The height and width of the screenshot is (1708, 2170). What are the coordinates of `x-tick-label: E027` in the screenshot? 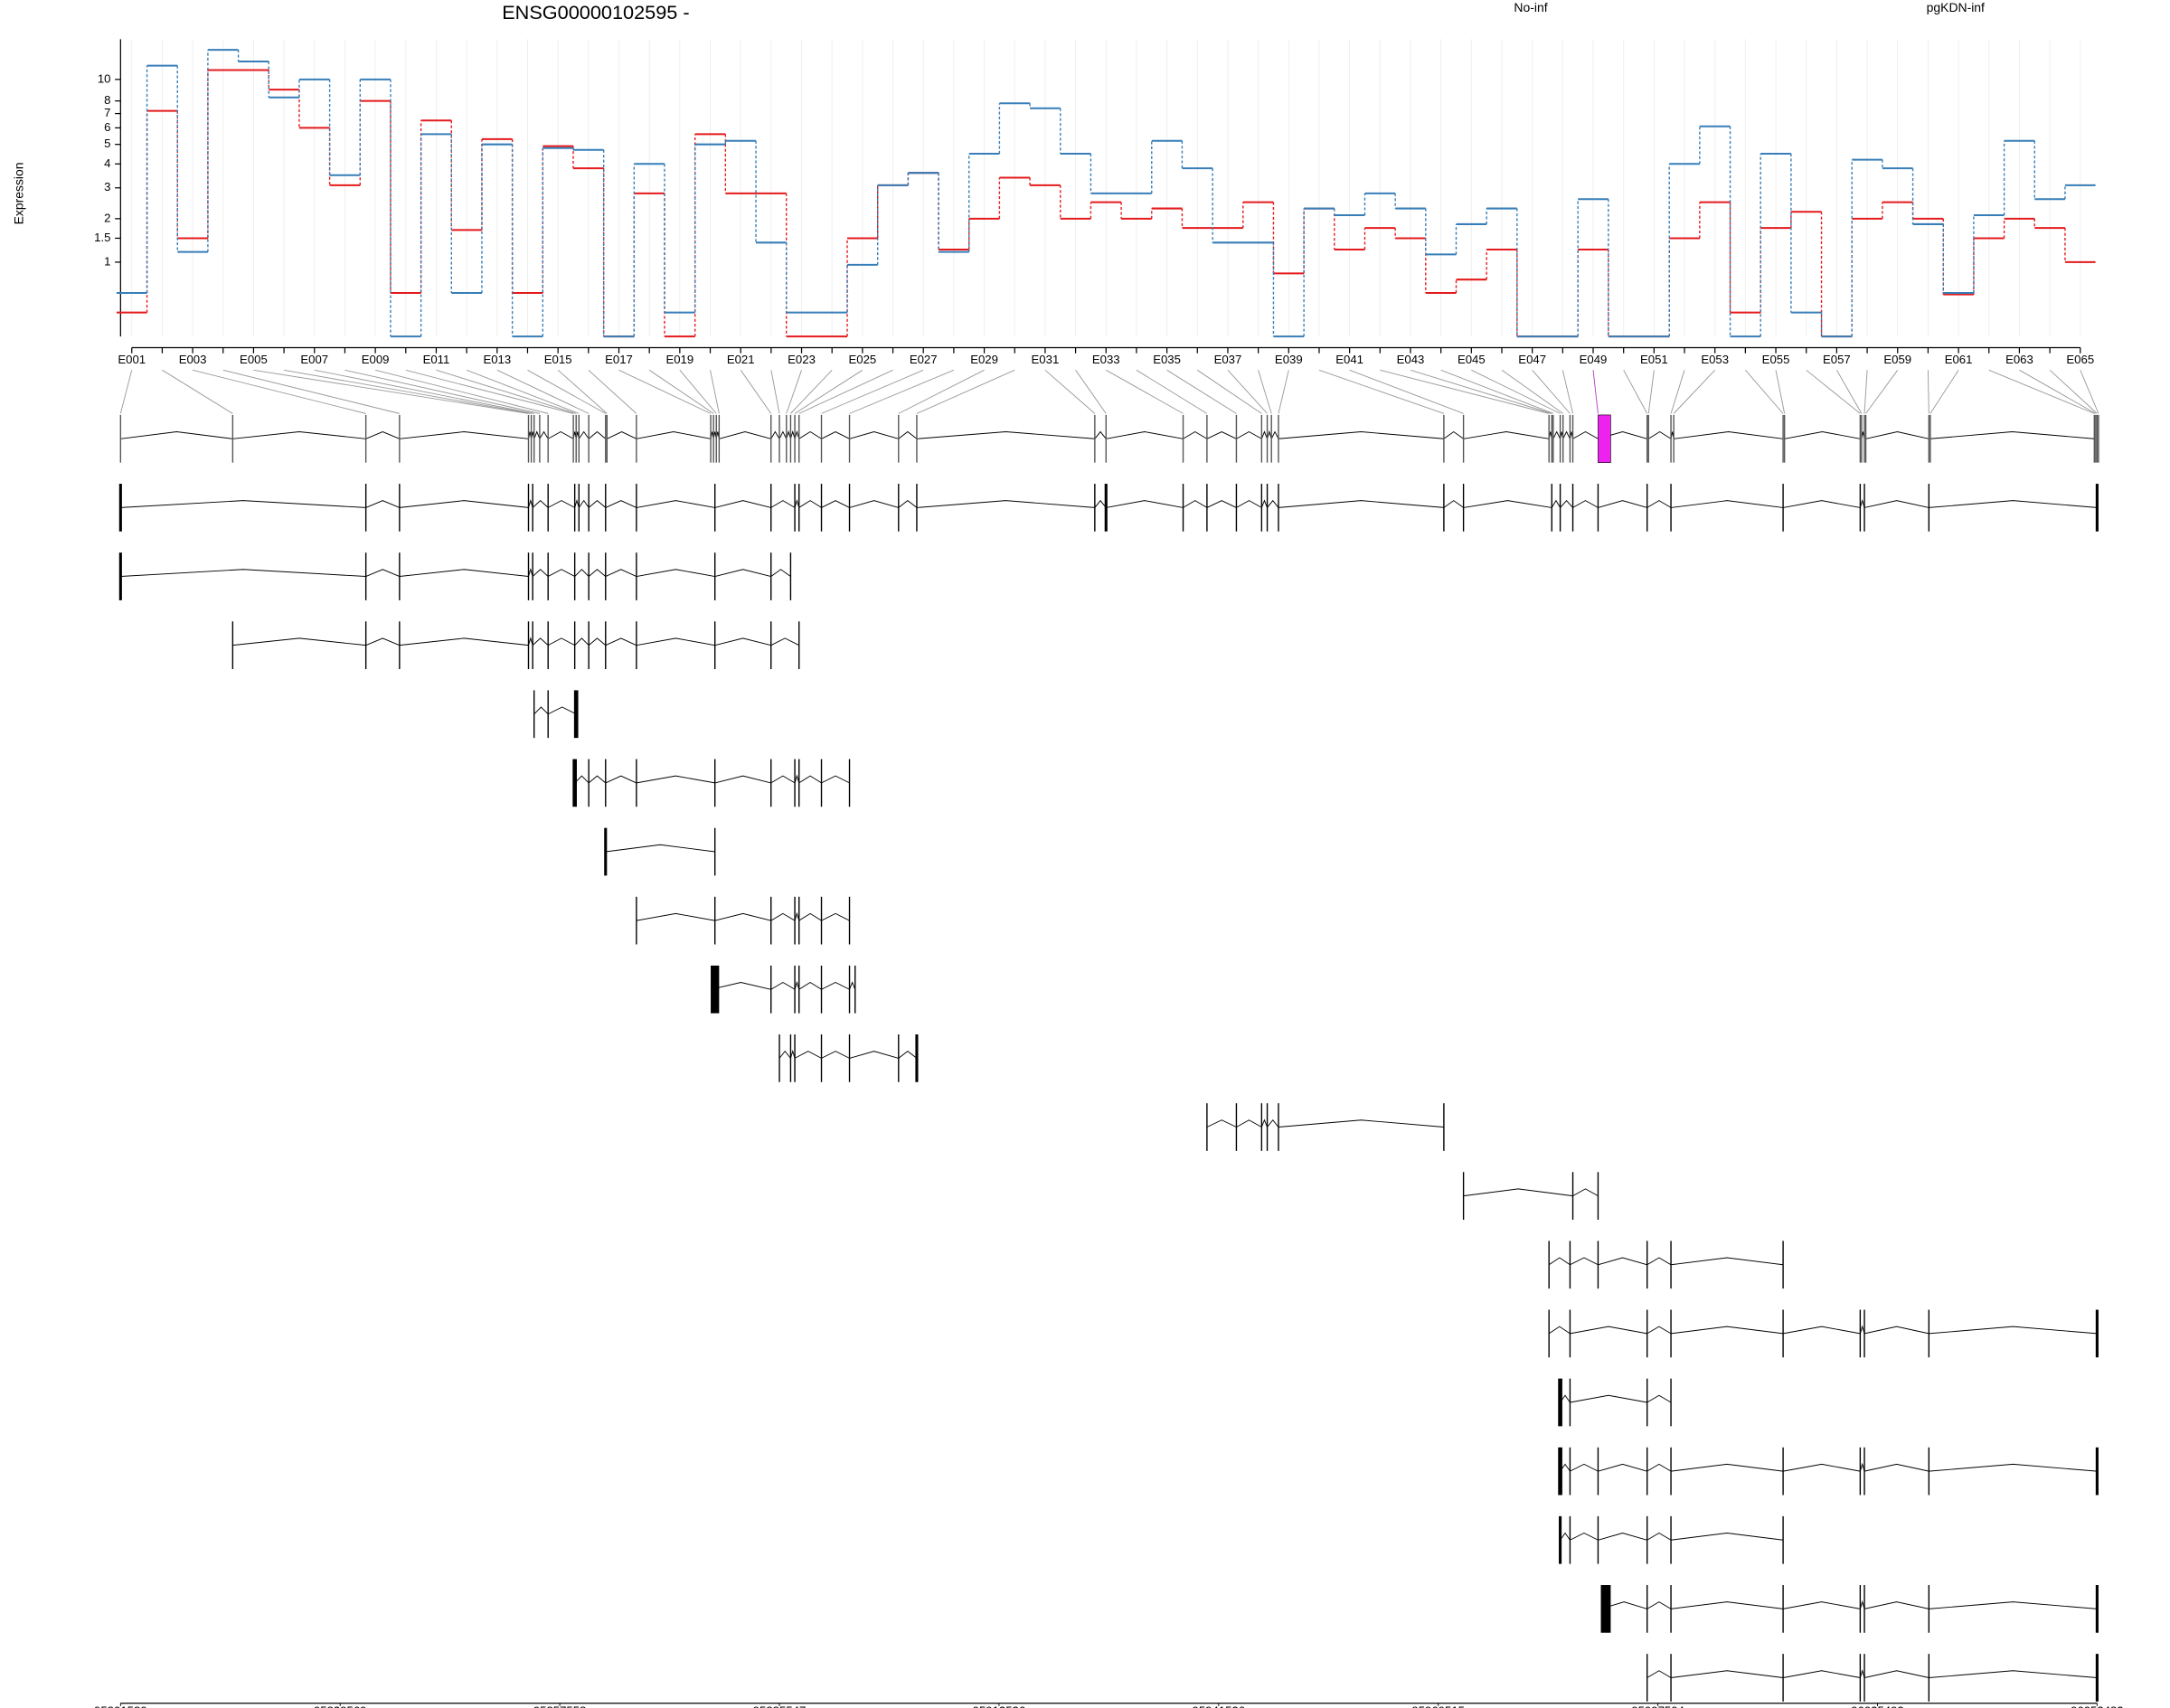 It's located at (924, 359).